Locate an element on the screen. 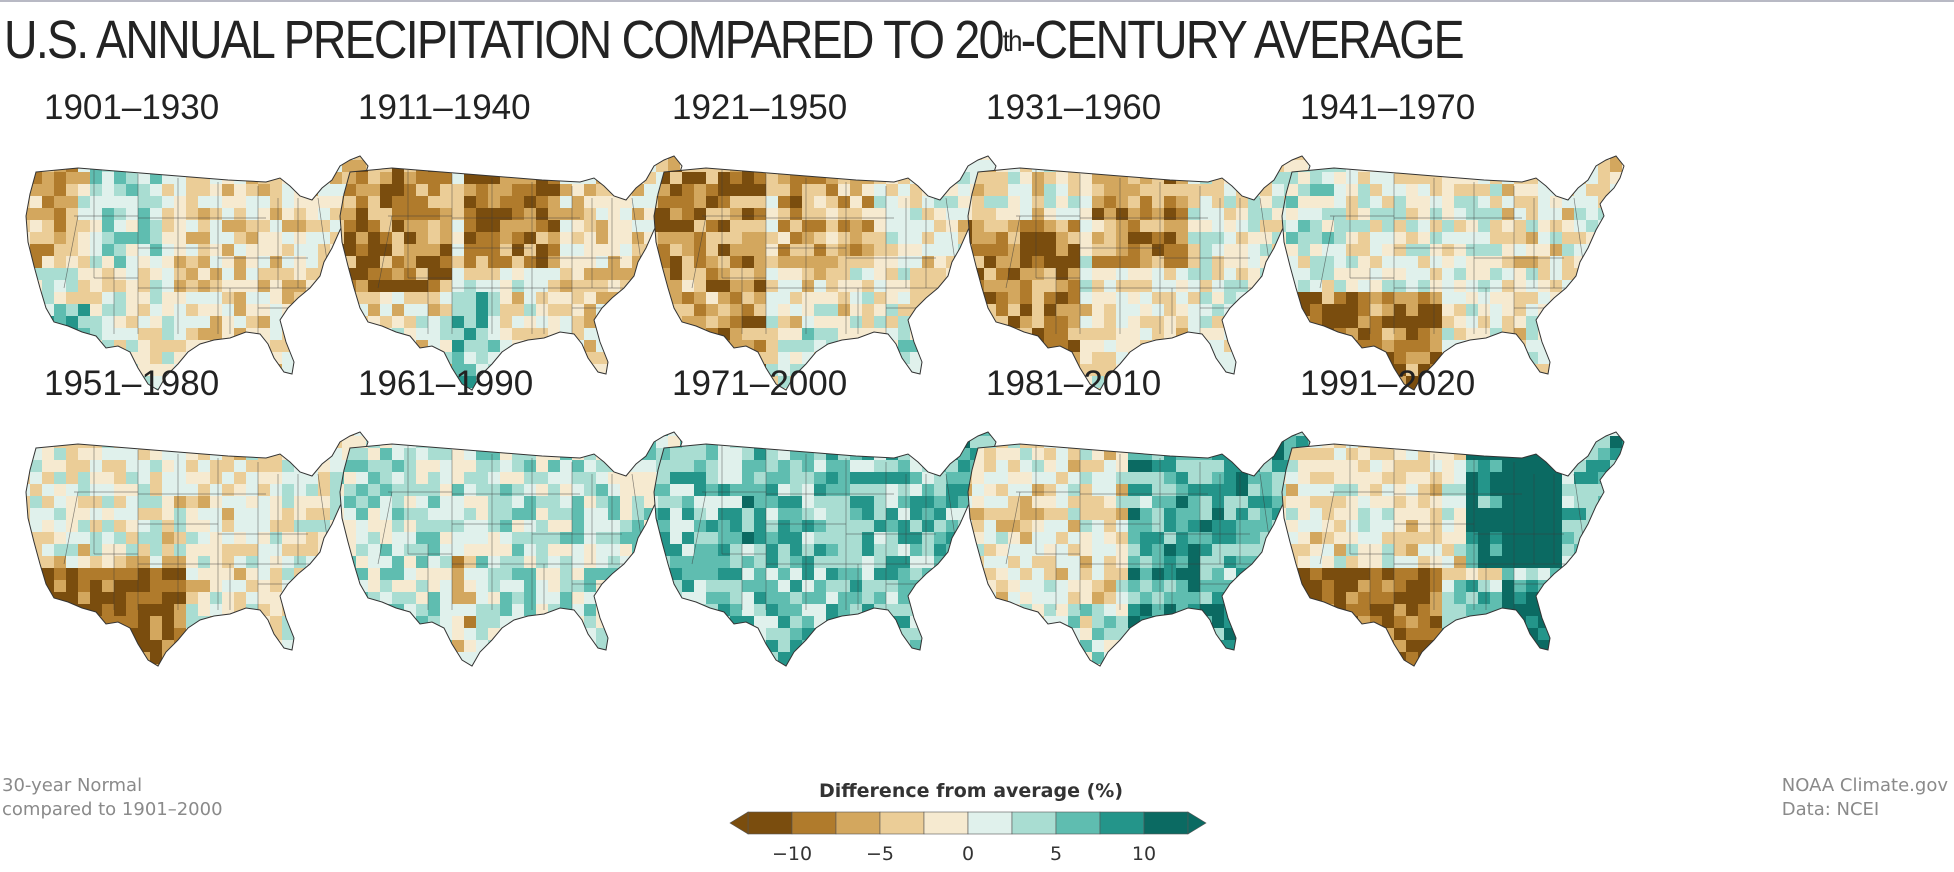 This screenshot has width=1954, height=872. map-panel-1931–1960: 1931–1960 is located at coordinates (1150, 248).